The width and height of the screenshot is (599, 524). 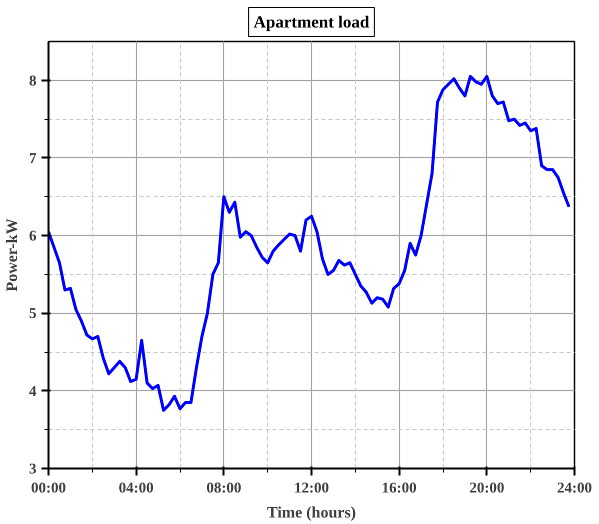 I want to click on x-tick-label: 00:00, so click(x=48, y=488).